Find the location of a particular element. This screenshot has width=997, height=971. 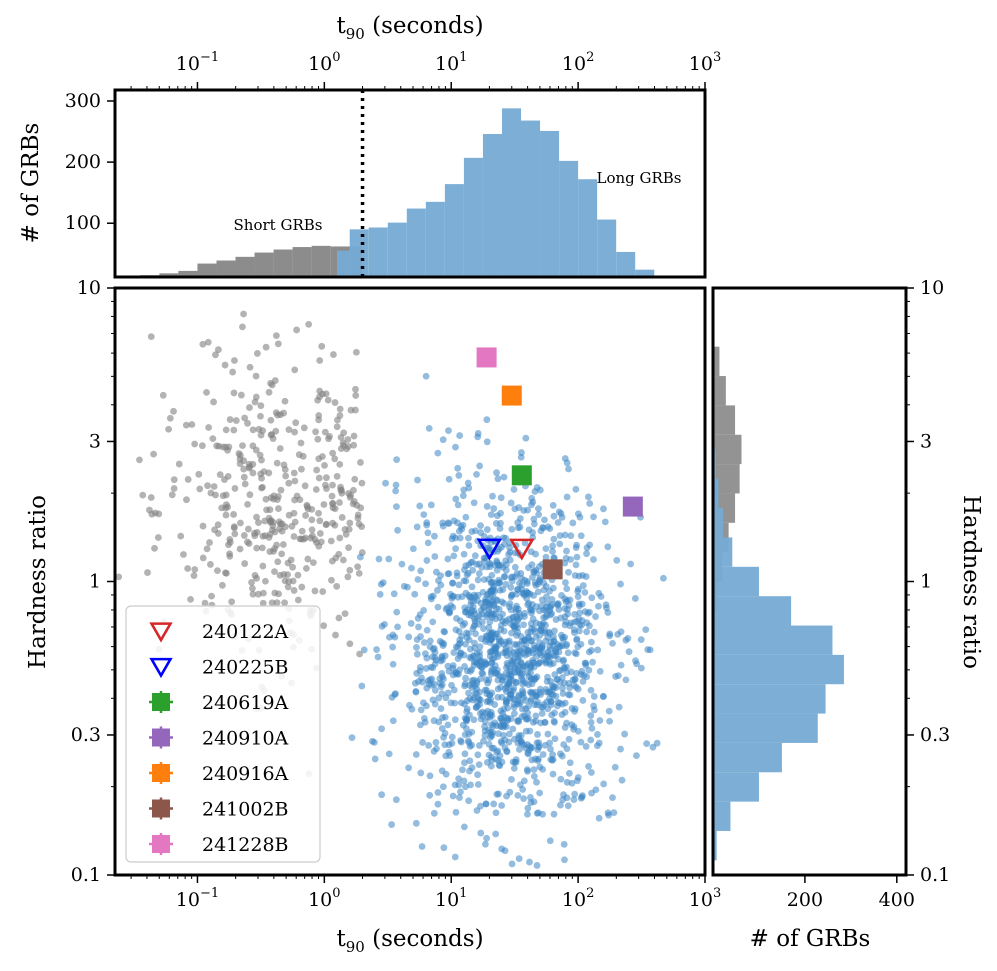

top-y-tick-label: 100 is located at coordinates (83, 223).